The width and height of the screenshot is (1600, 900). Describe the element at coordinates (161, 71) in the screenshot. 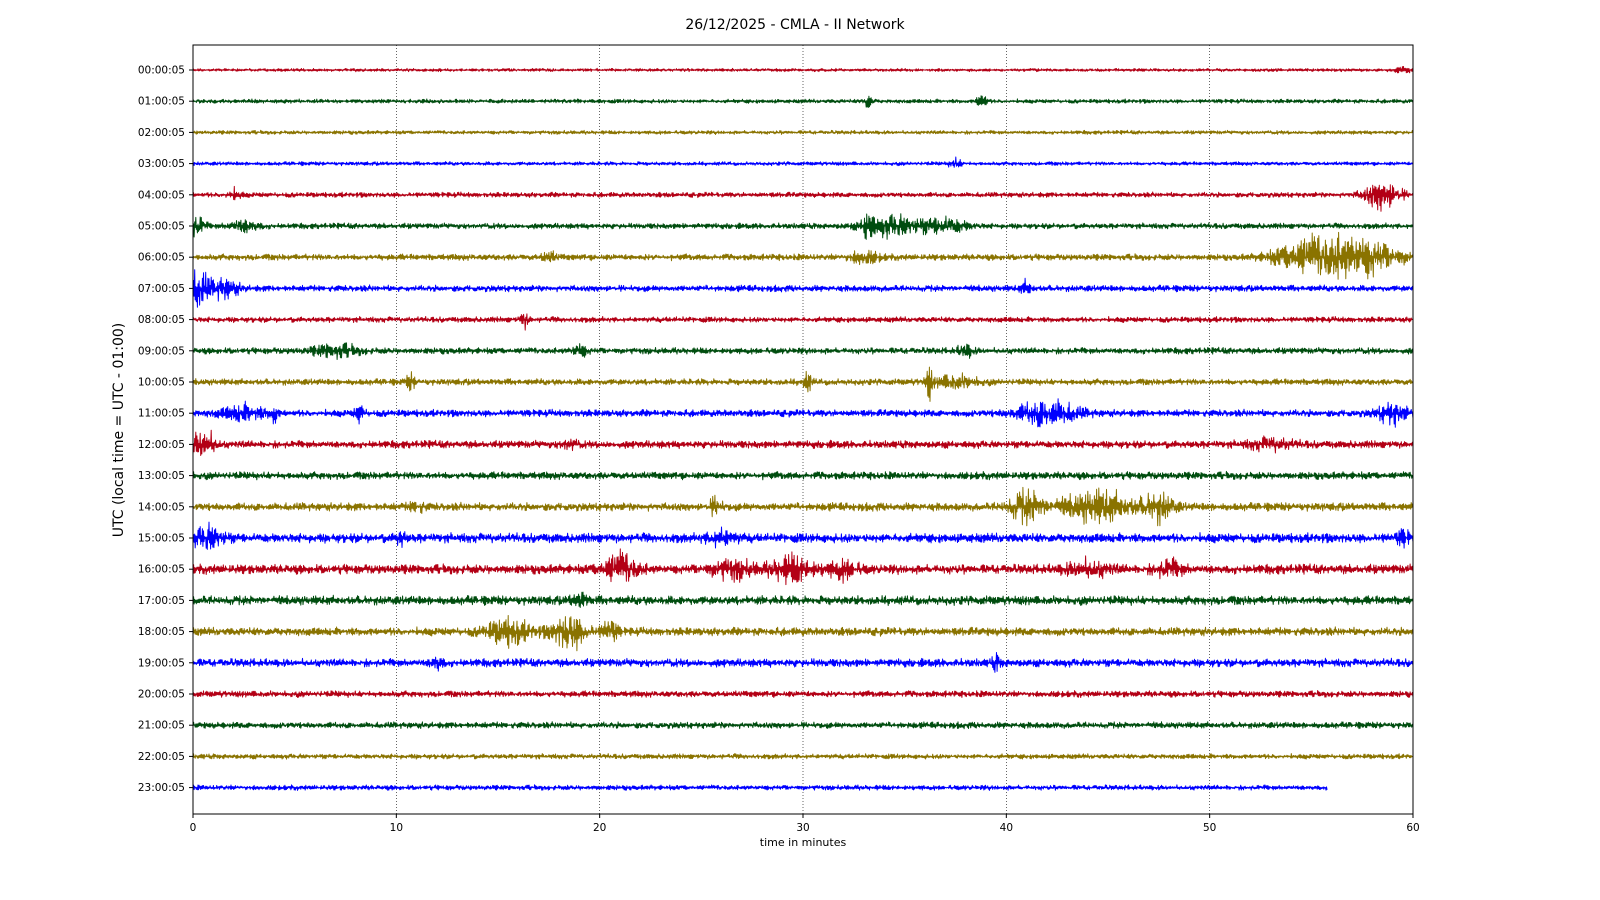

I see `y-tick-label: 00:00:05` at that location.